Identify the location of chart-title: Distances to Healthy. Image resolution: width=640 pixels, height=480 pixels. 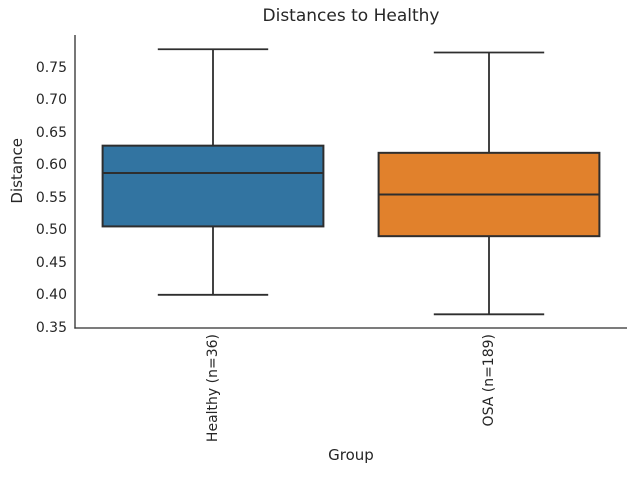
(351, 16).